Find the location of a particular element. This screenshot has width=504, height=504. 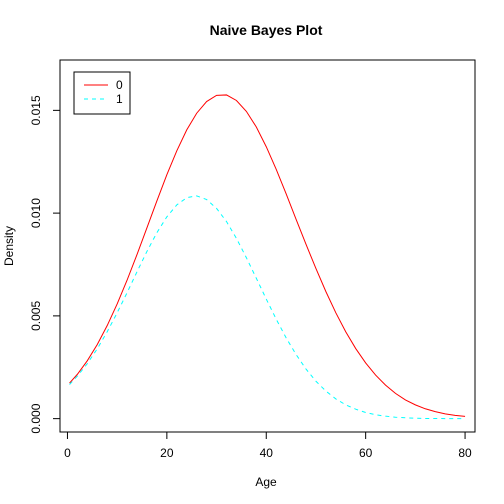

x-axis-label: Age is located at coordinates (266, 482).